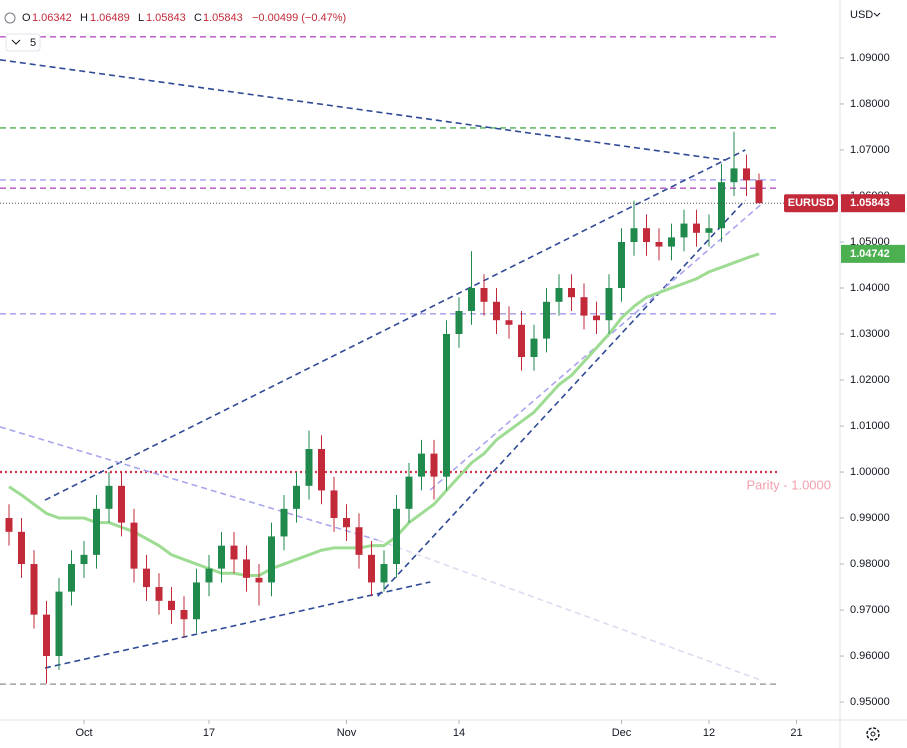  Describe the element at coordinates (299, 18) in the screenshot. I see `change: −0.00499 (−0.47%)` at that location.